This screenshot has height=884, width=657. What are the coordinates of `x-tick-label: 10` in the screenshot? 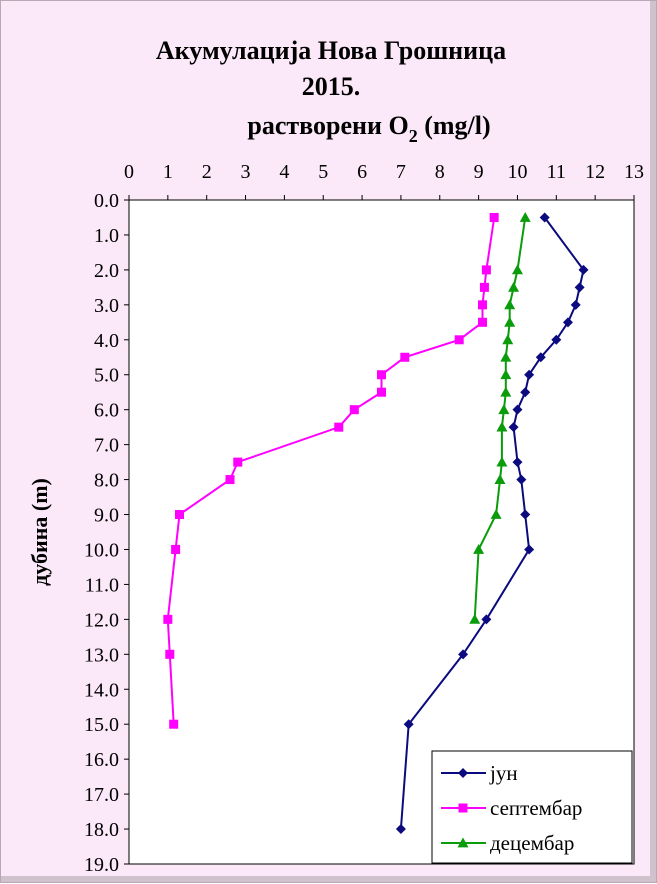 It's located at (517, 172).